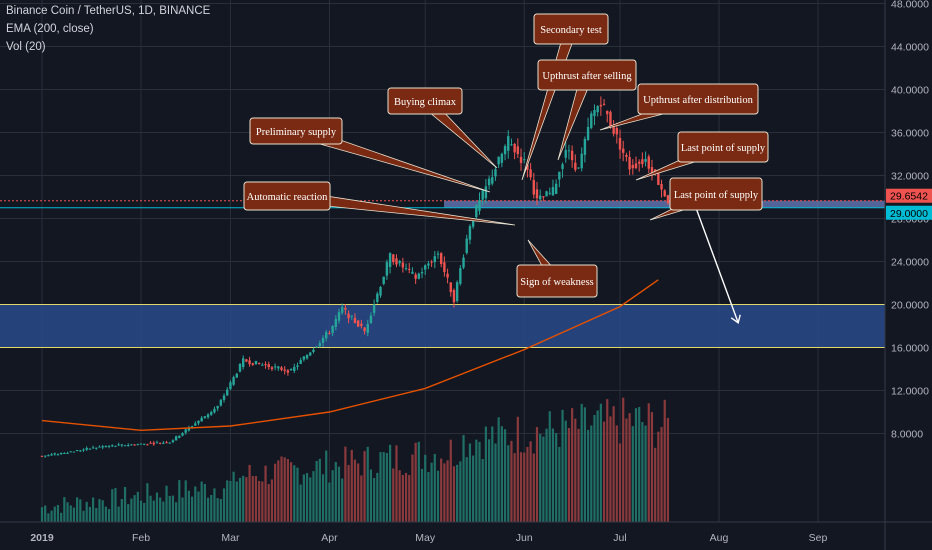 This screenshot has height=550, width=932. What do you see at coordinates (716, 195) in the screenshot?
I see `callout-label: Last point of supply` at bounding box center [716, 195].